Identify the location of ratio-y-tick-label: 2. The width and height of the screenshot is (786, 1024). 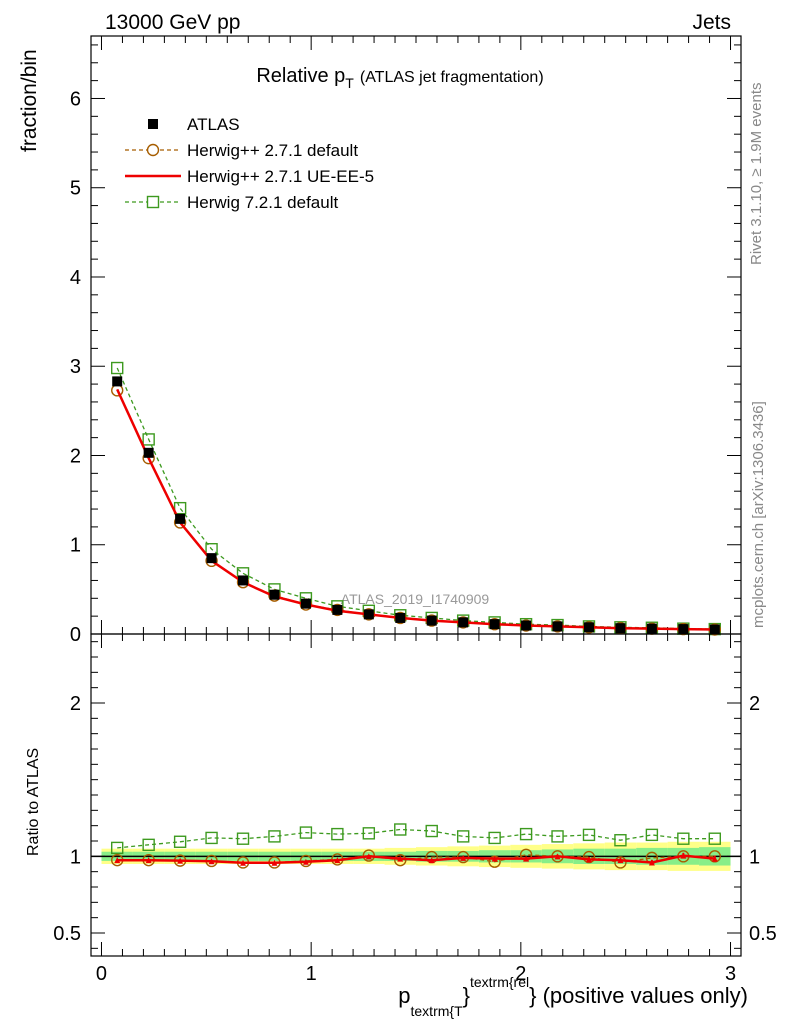
(75, 704).